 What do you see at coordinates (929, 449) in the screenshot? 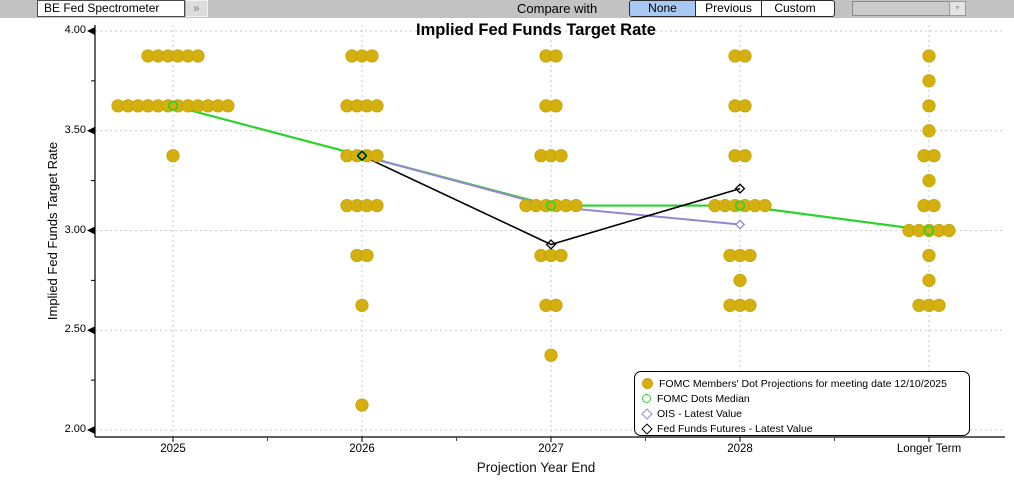
I see `x-tick-label: Longer Term` at bounding box center [929, 449].